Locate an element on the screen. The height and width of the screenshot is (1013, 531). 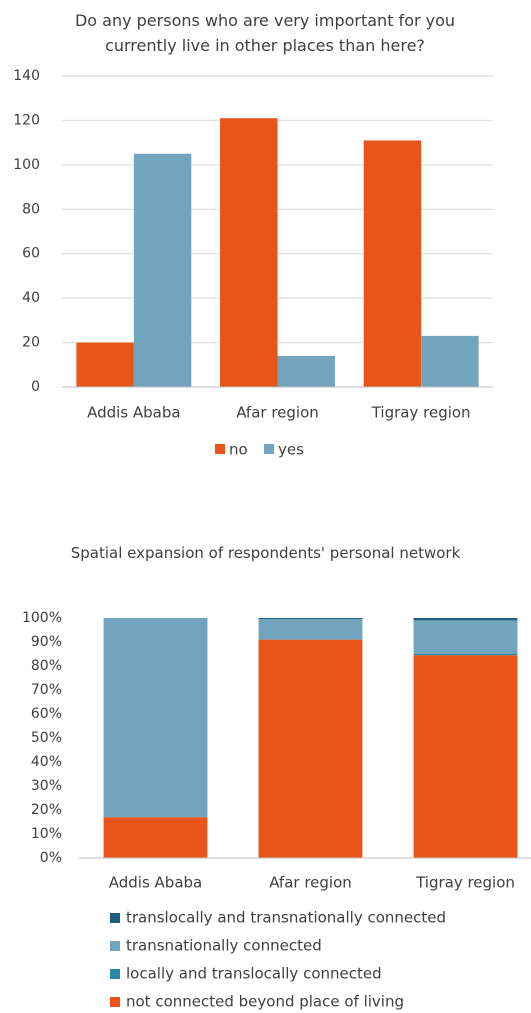
y-tick-label: 60% is located at coordinates (46, 714).